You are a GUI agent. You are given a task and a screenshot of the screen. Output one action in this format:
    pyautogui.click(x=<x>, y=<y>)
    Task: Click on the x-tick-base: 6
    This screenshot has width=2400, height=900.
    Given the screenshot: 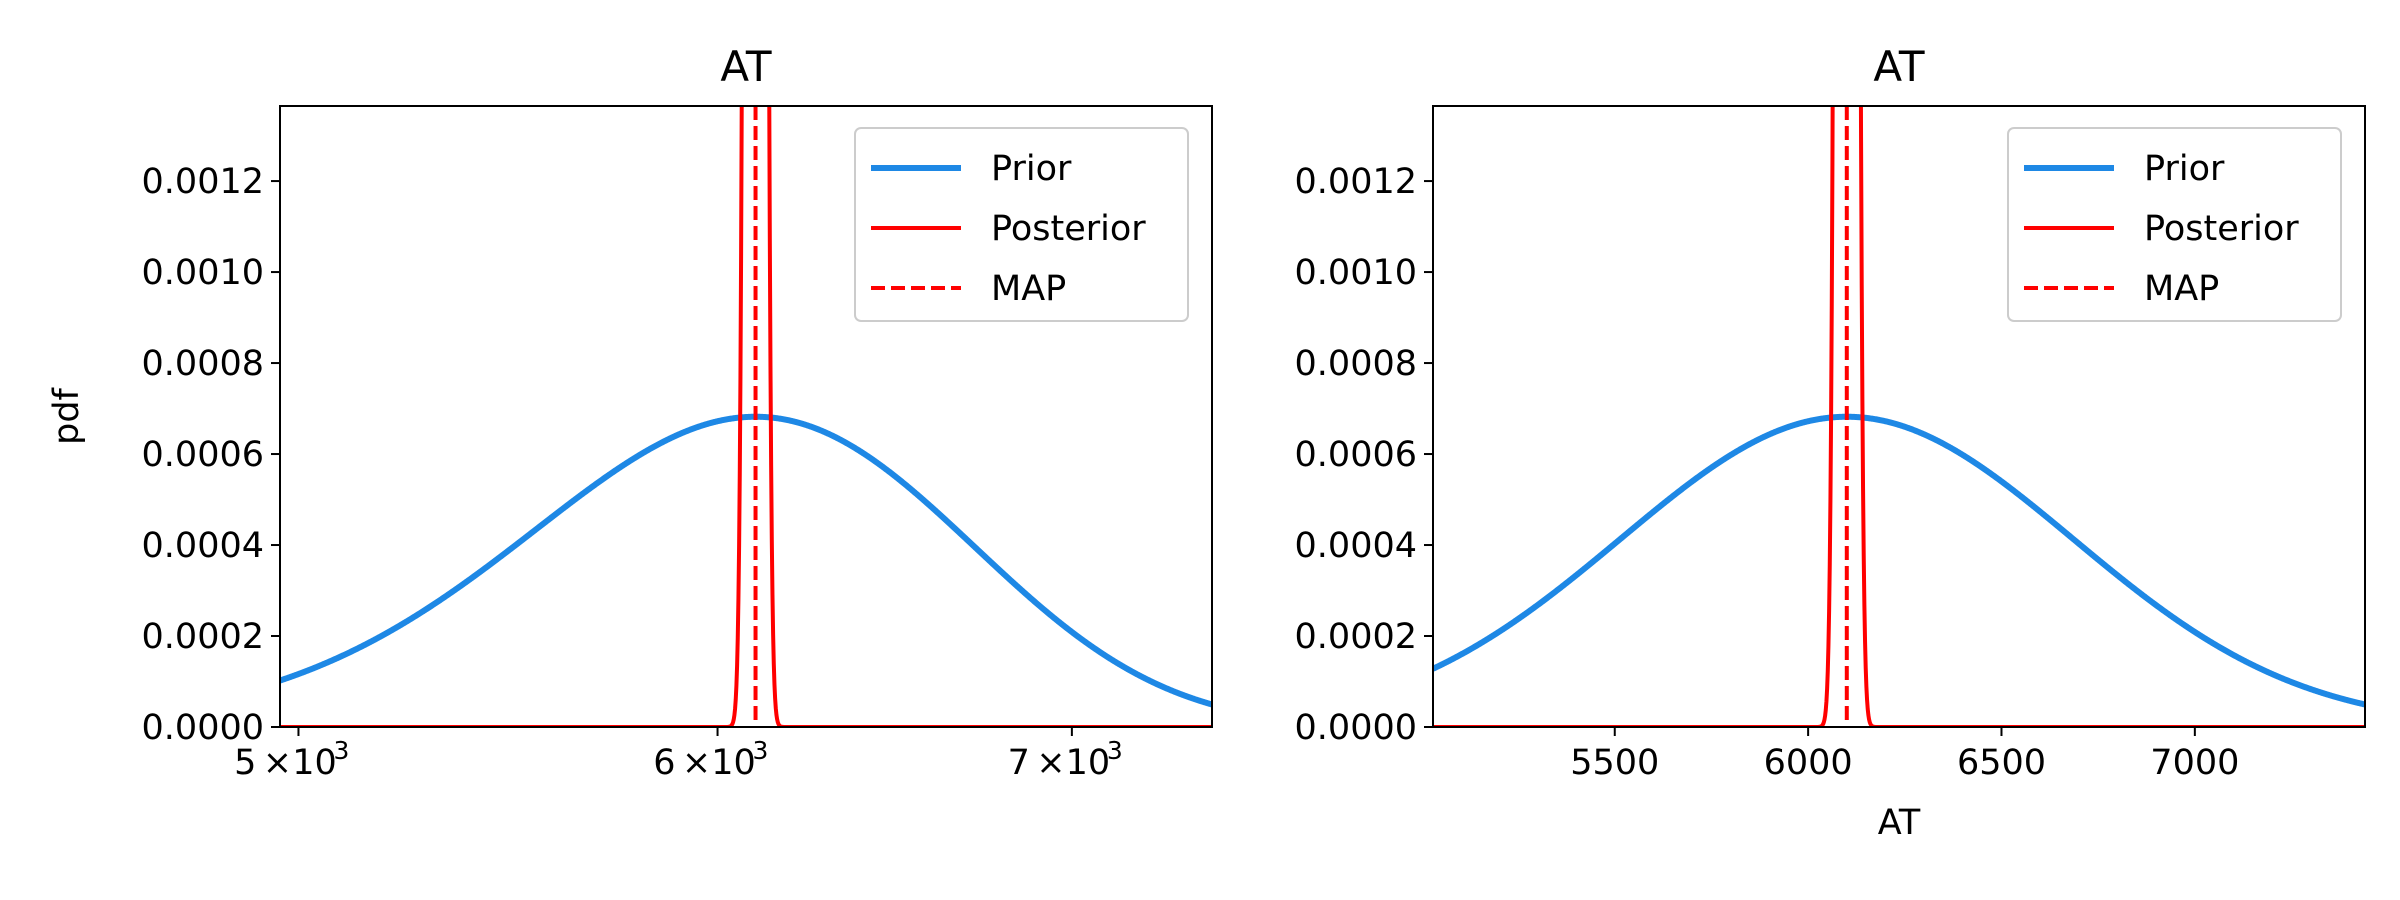 What is the action you would take?
    pyautogui.click(x=664, y=763)
    